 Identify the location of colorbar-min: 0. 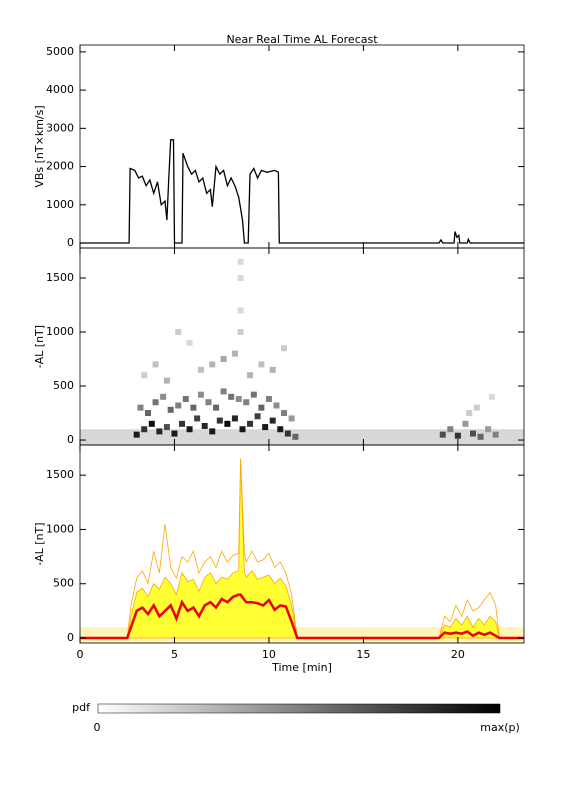
(97, 727).